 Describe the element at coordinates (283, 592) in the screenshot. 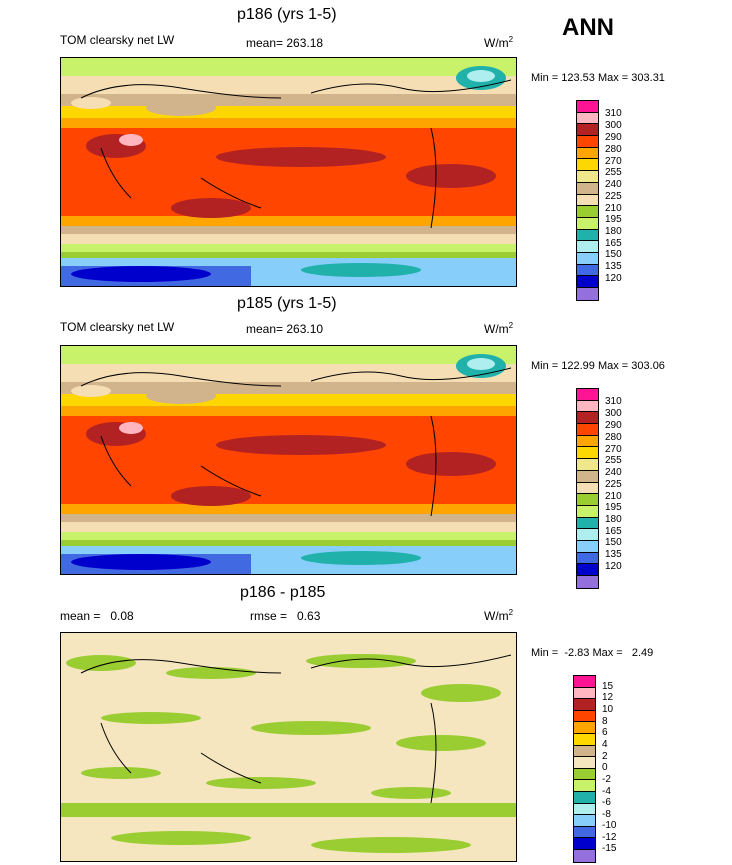

I see `panel3-title: p186 - p185` at that location.